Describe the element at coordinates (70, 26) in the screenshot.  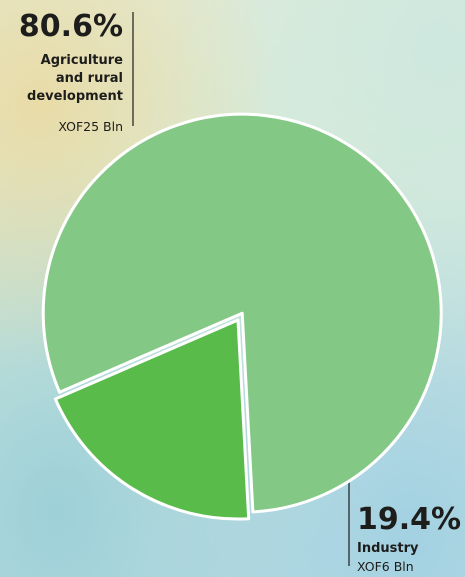
I see `agriculture-percent-label: 80.6%` at that location.